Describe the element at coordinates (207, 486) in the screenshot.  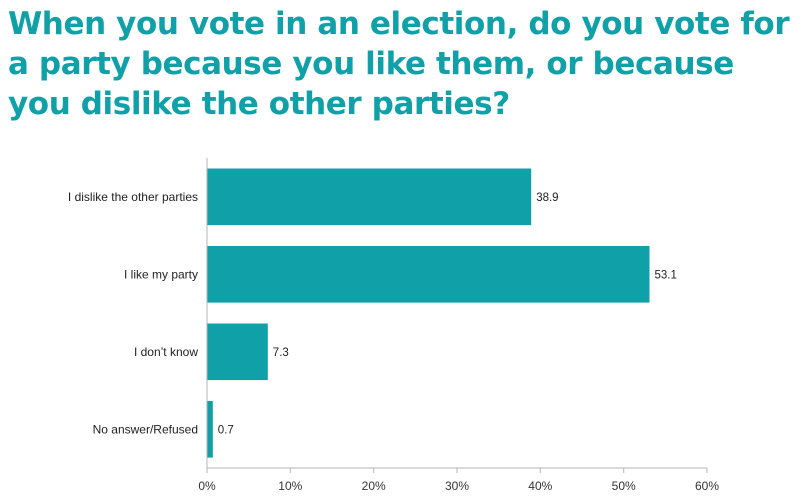
I see `x-tick-label: 0%` at that location.